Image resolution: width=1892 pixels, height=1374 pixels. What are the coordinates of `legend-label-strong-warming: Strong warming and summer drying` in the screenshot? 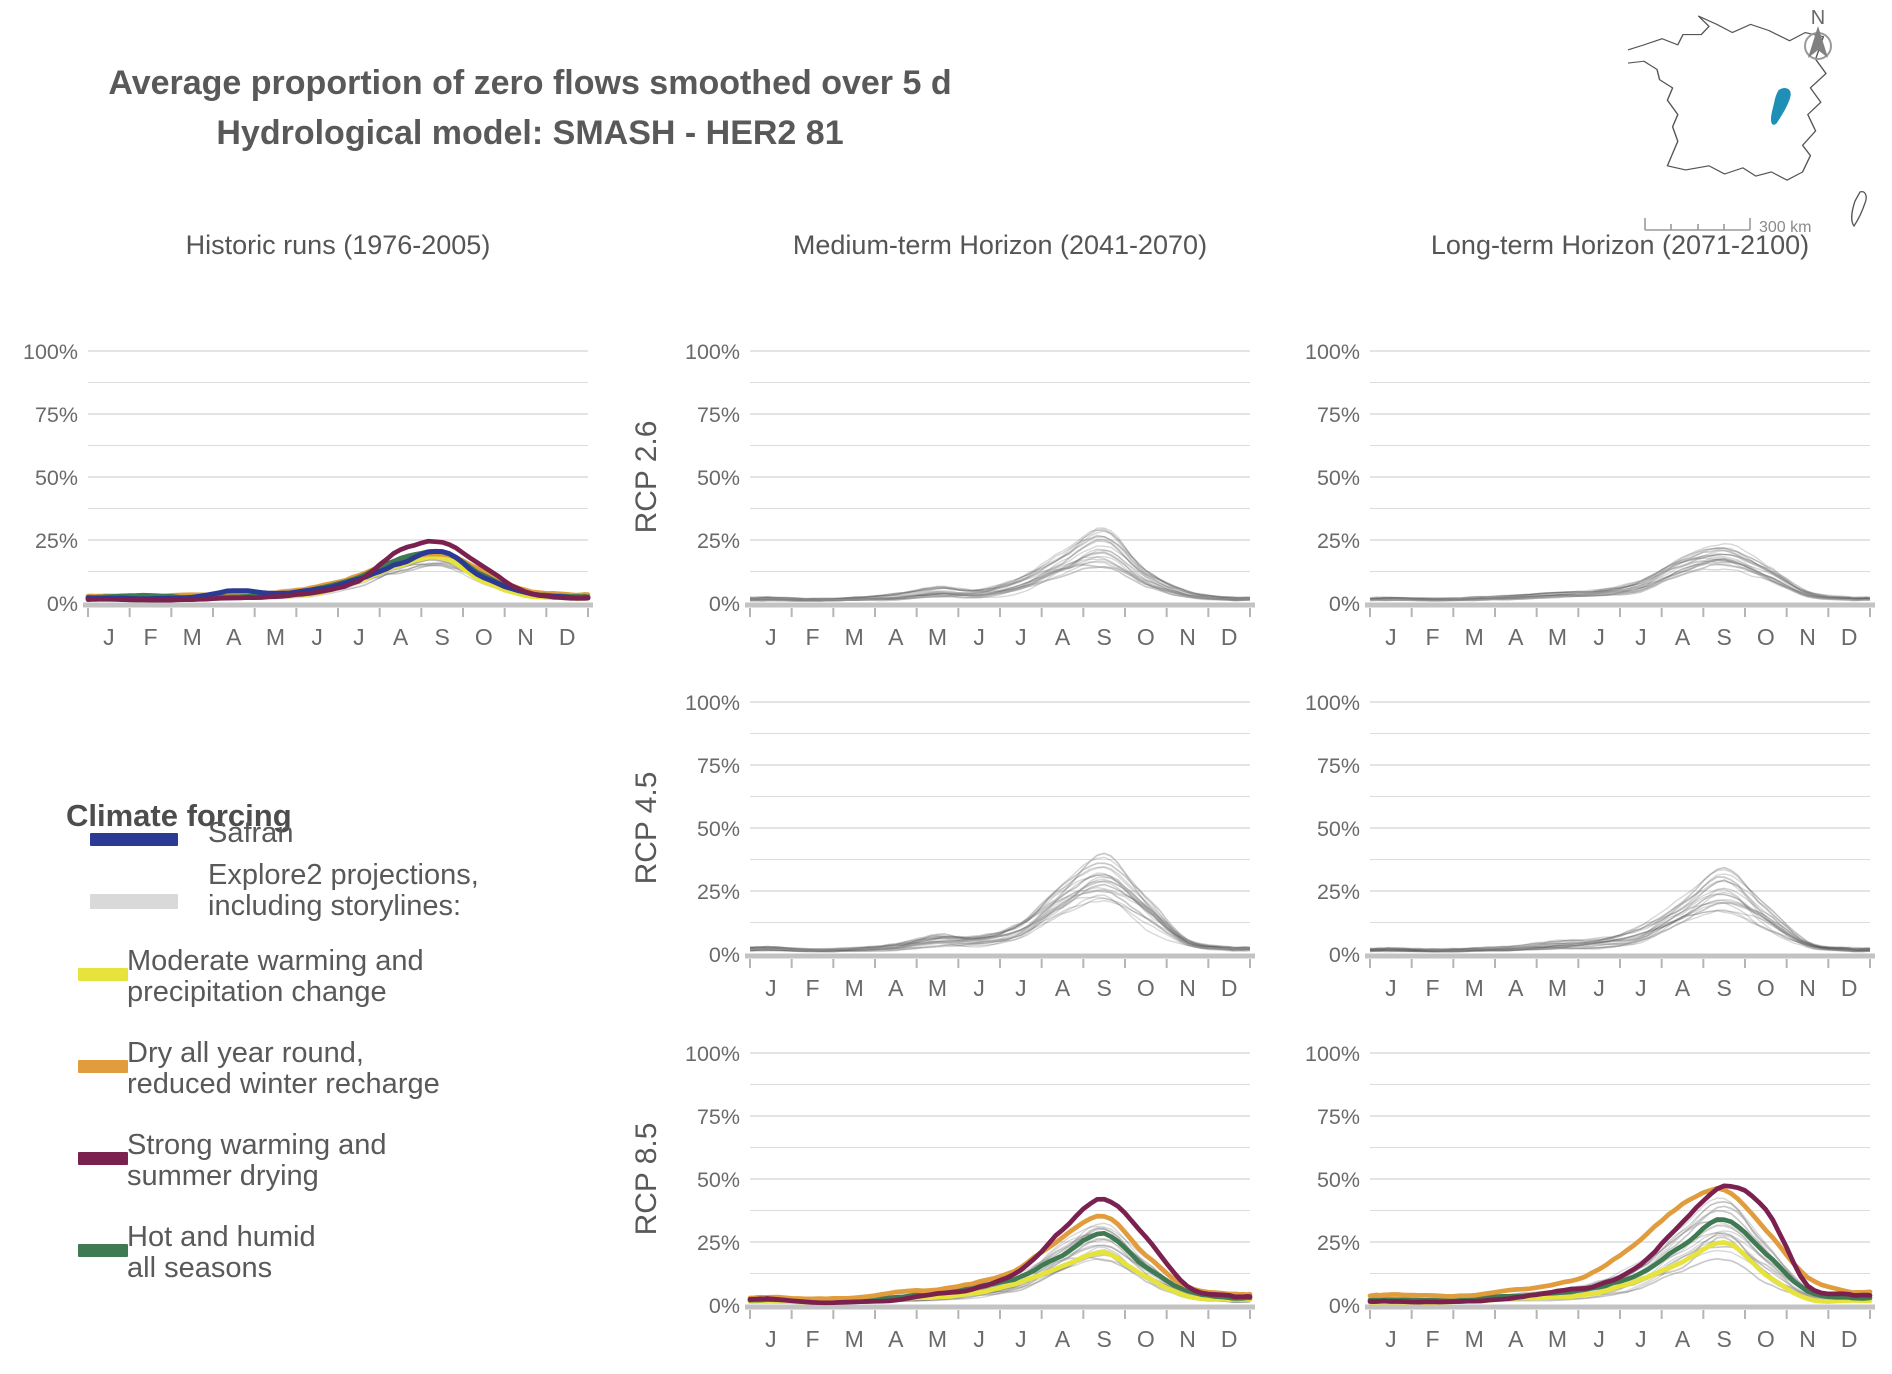 It's located at (257, 1160).